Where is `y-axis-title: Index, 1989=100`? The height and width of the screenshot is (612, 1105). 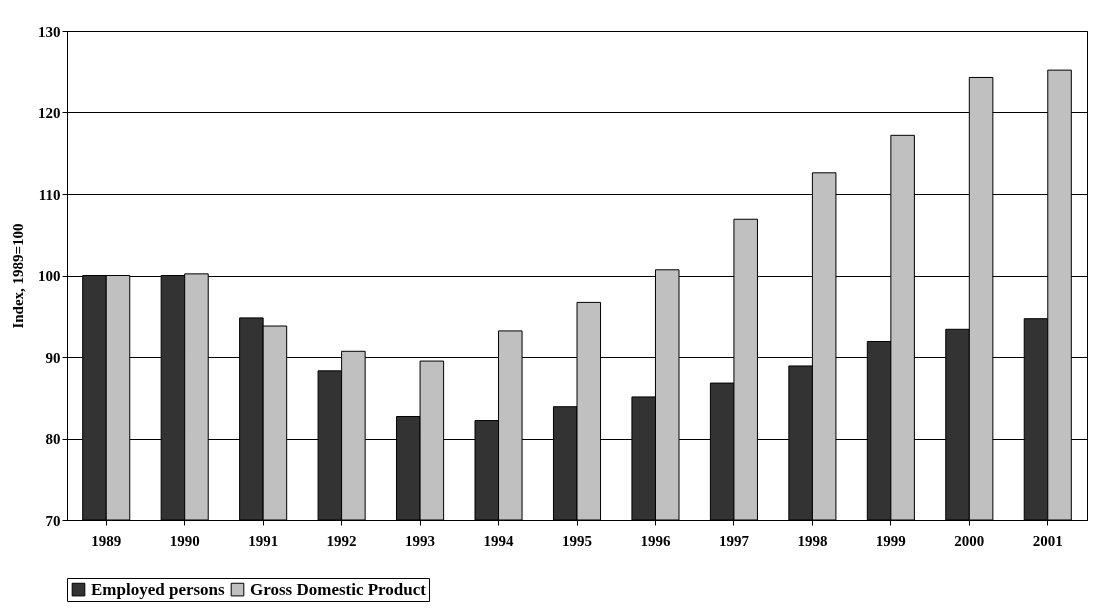
y-axis-title: Index, 1989=100 is located at coordinates (18, 276).